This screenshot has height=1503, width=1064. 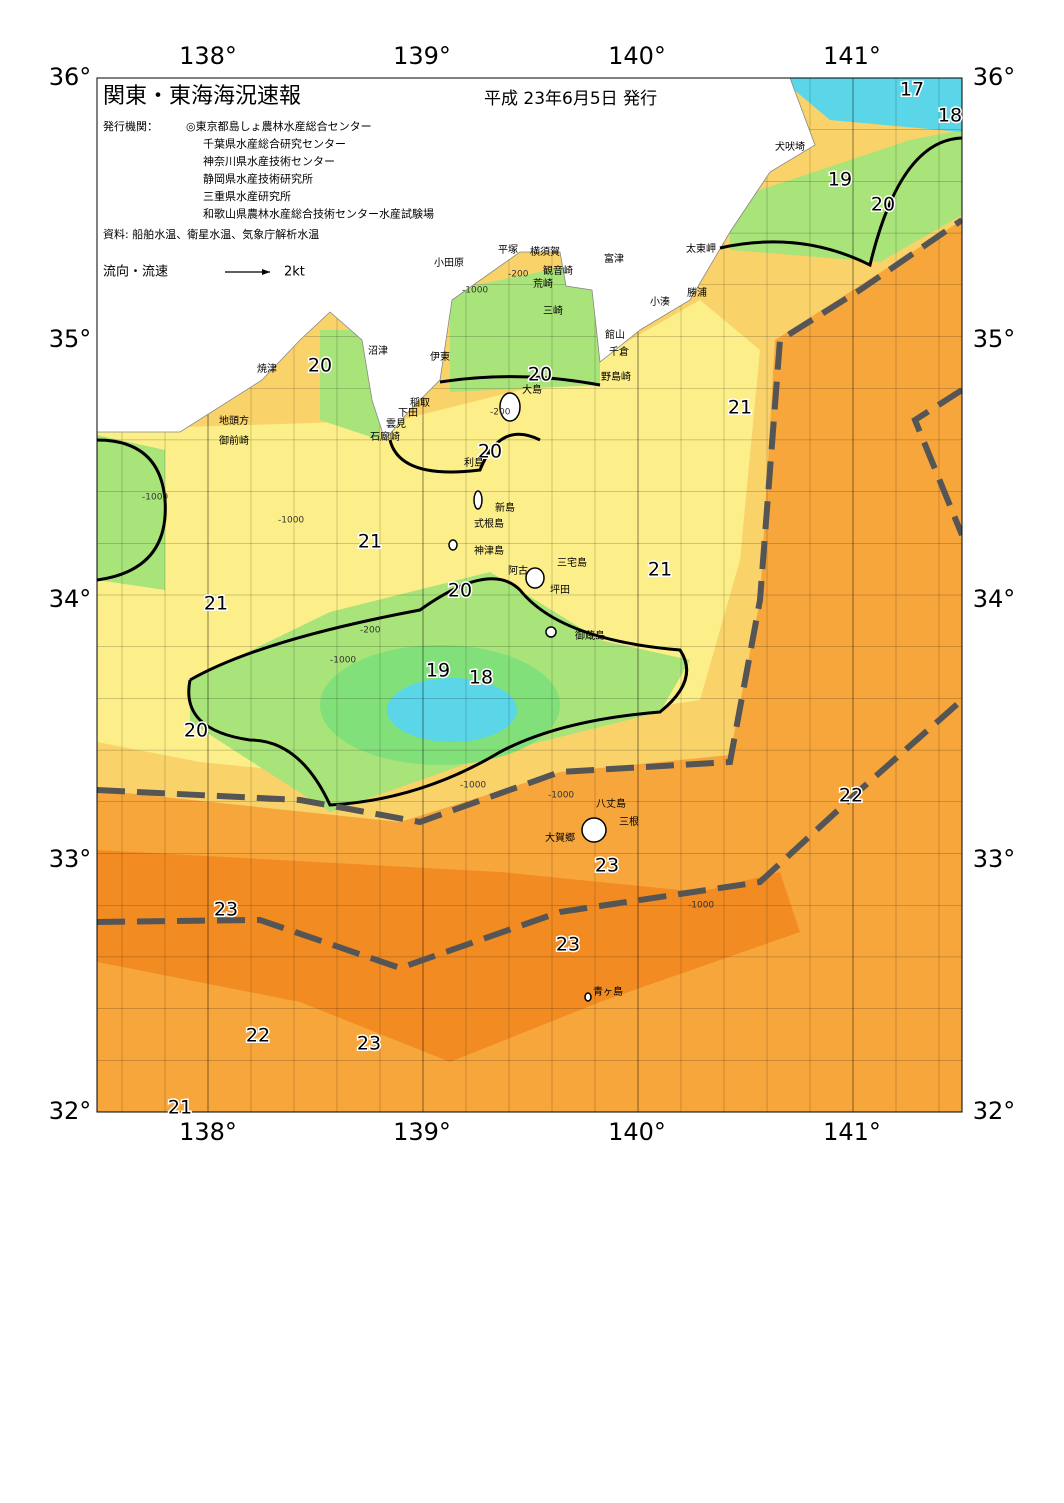 What do you see at coordinates (378, 350) in the screenshot?
I see `place-name: 沼津` at bounding box center [378, 350].